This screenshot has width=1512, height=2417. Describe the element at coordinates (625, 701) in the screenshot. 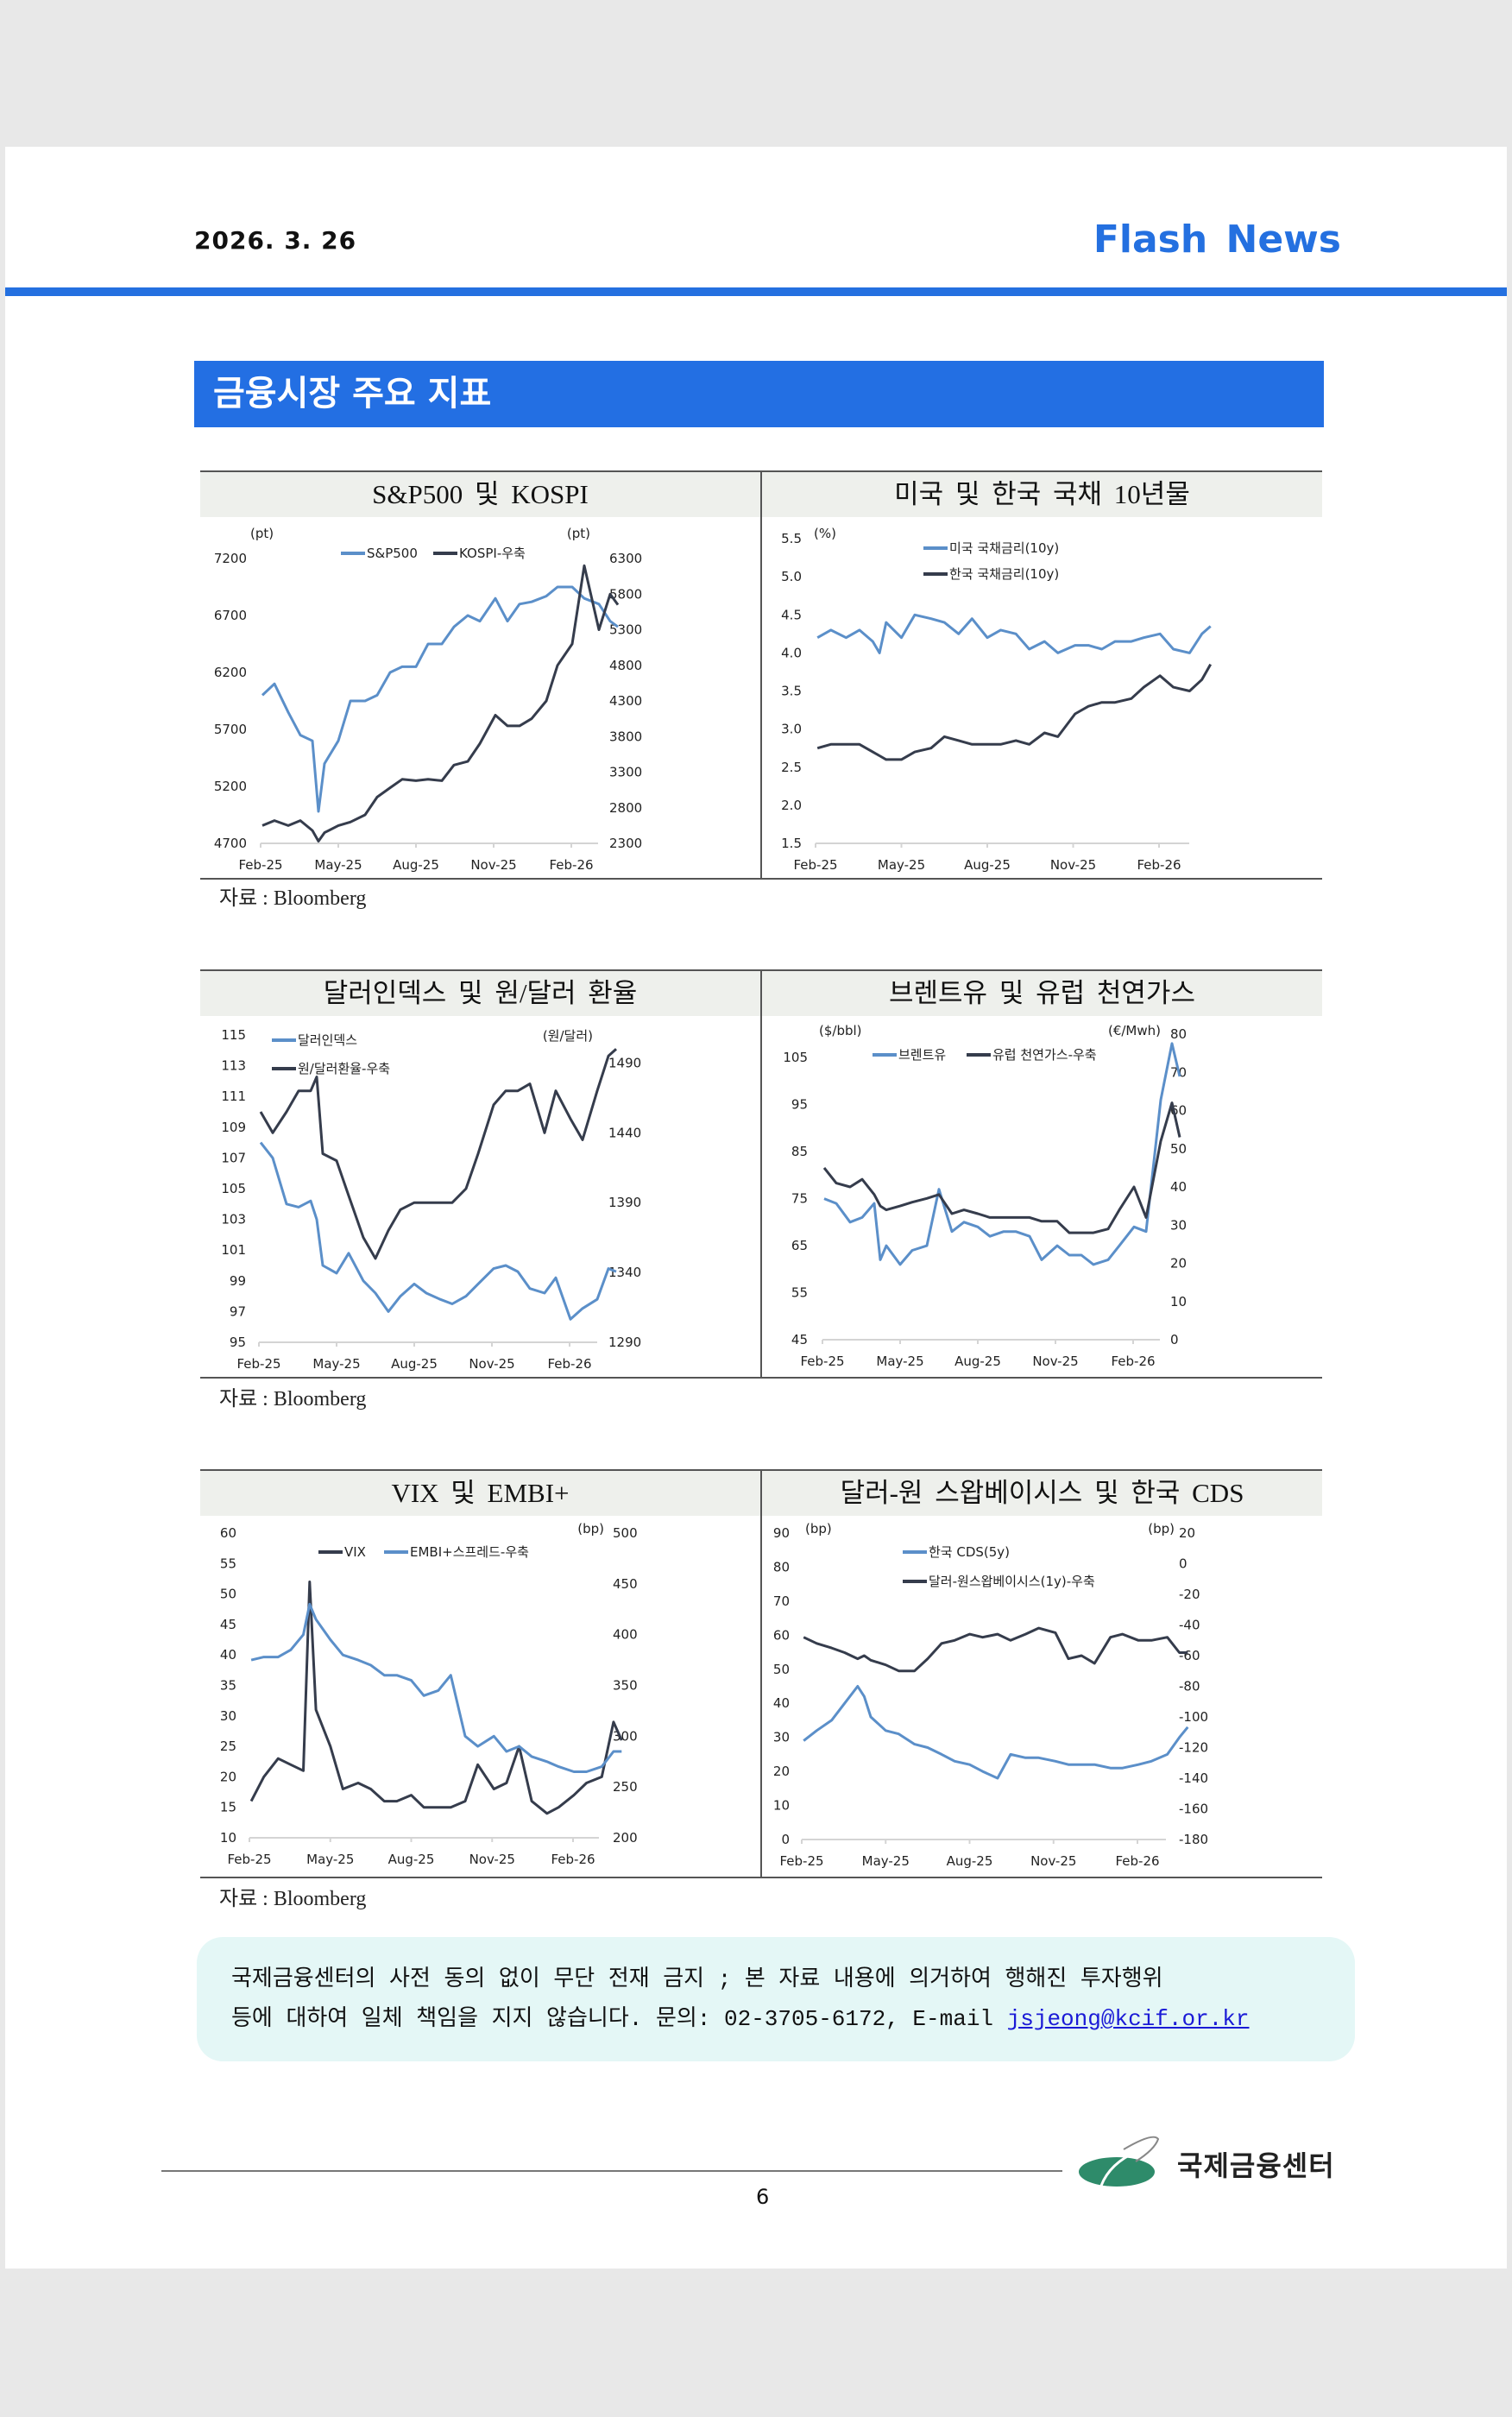

I see `right-axis-tick-label: 4300` at that location.